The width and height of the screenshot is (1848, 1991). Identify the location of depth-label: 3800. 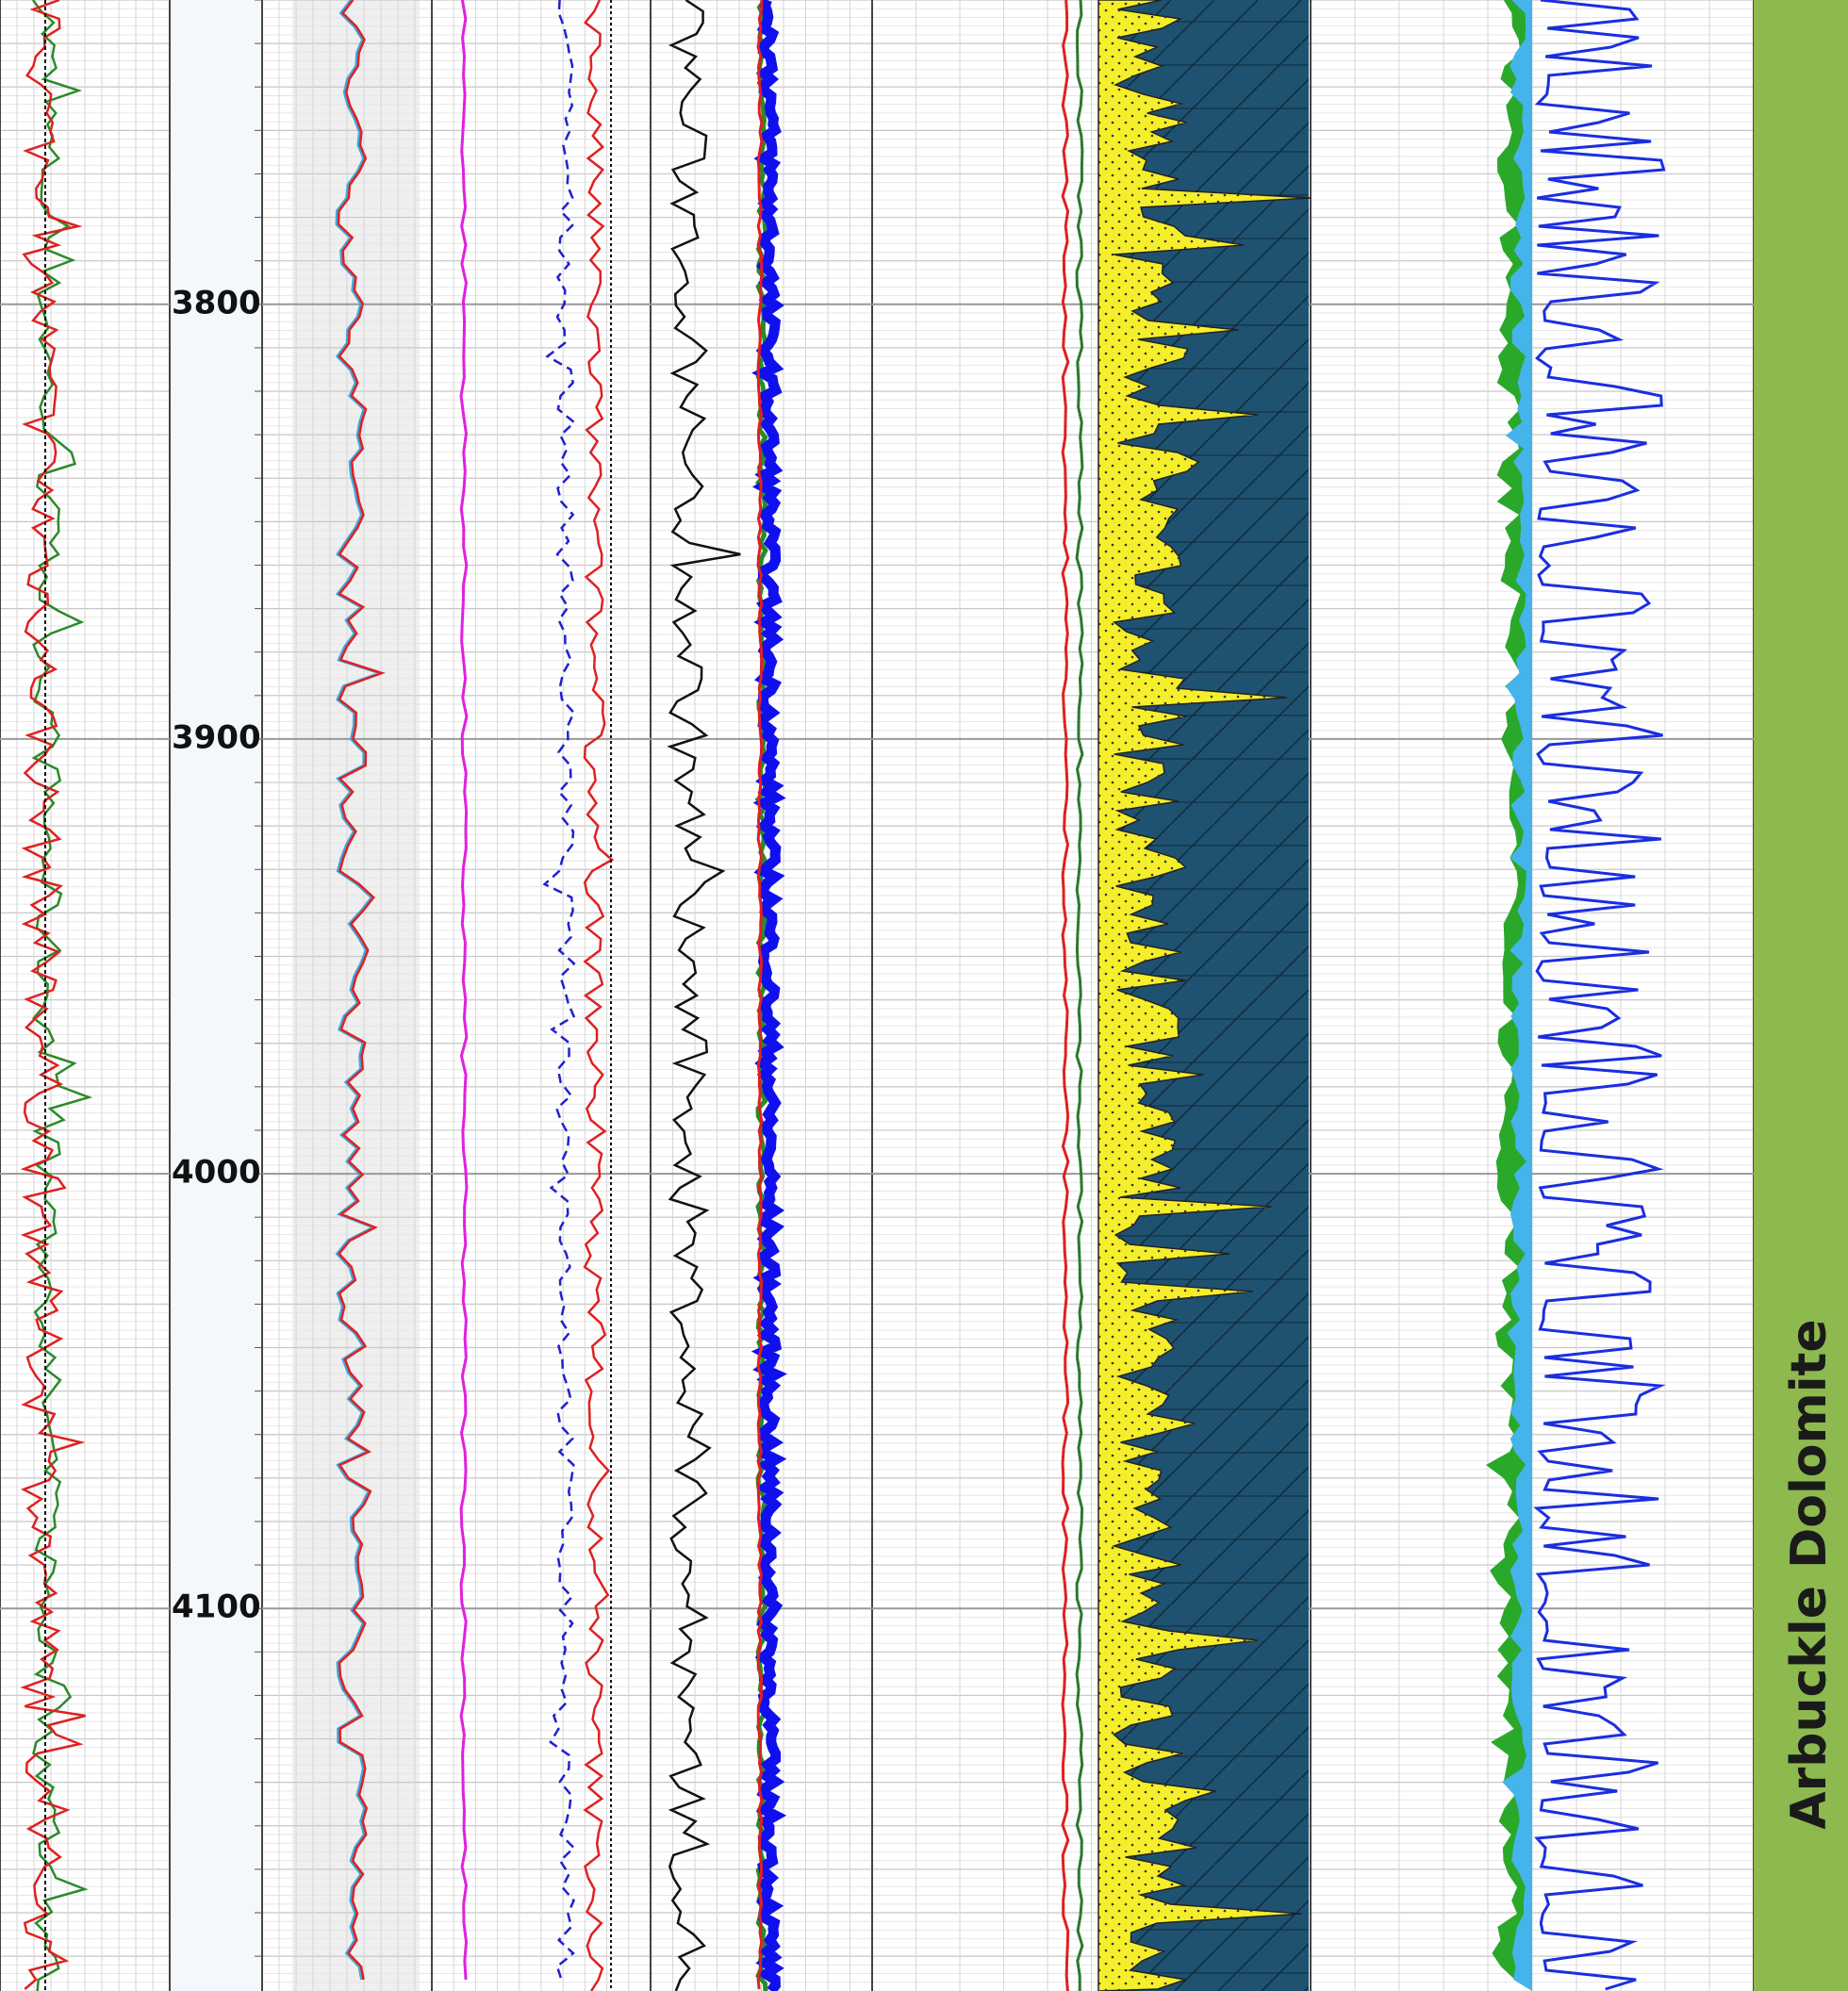
(216, 302).